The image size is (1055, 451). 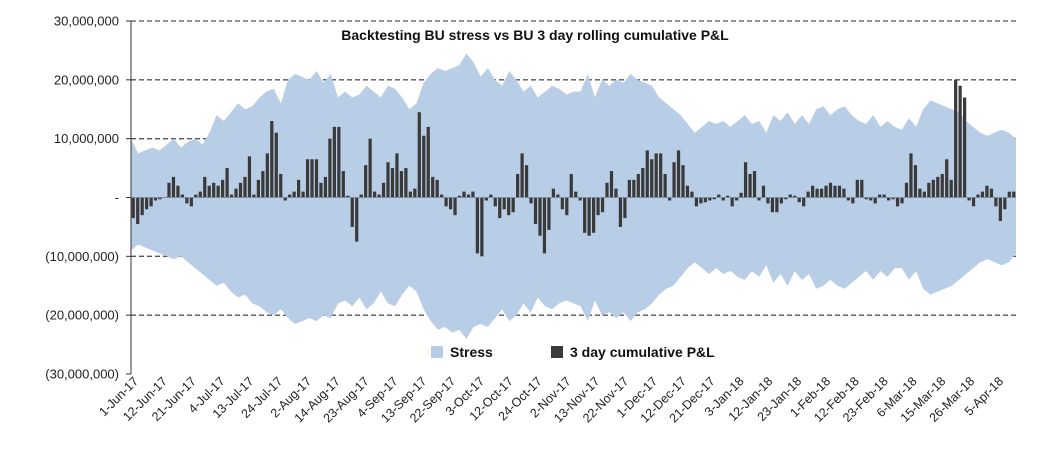 I want to click on legend-swatch-stress, so click(x=437, y=352).